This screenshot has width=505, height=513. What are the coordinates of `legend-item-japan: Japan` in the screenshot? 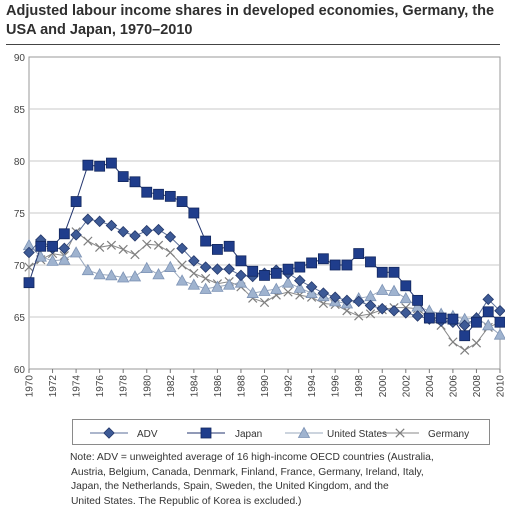 It's located at (224, 433).